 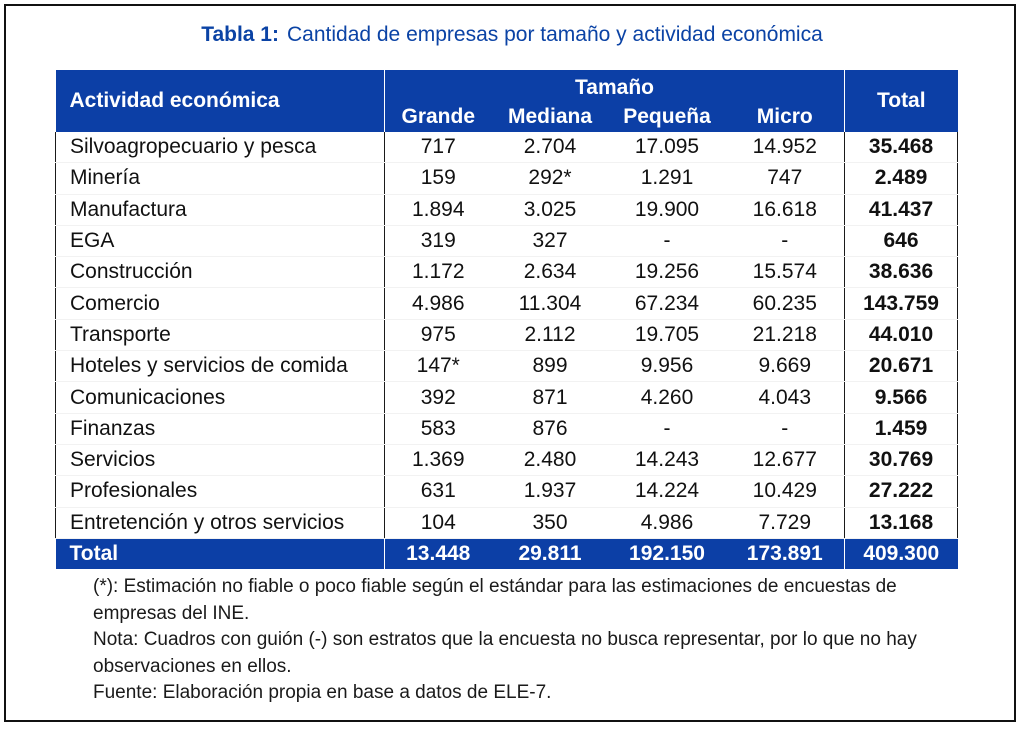 What do you see at coordinates (614, 86) in the screenshot?
I see `header-size-group: Tamaño` at bounding box center [614, 86].